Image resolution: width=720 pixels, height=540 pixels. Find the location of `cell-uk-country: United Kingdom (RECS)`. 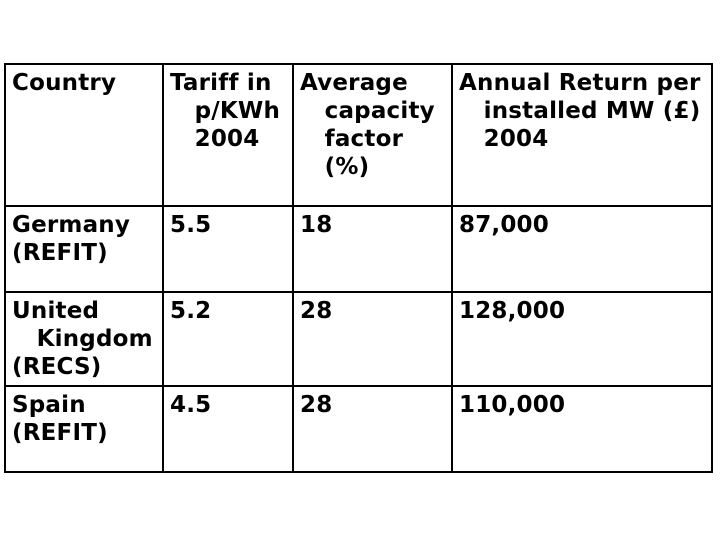

cell-uk-country: United Kingdom (RECS) is located at coordinates (84, 339).